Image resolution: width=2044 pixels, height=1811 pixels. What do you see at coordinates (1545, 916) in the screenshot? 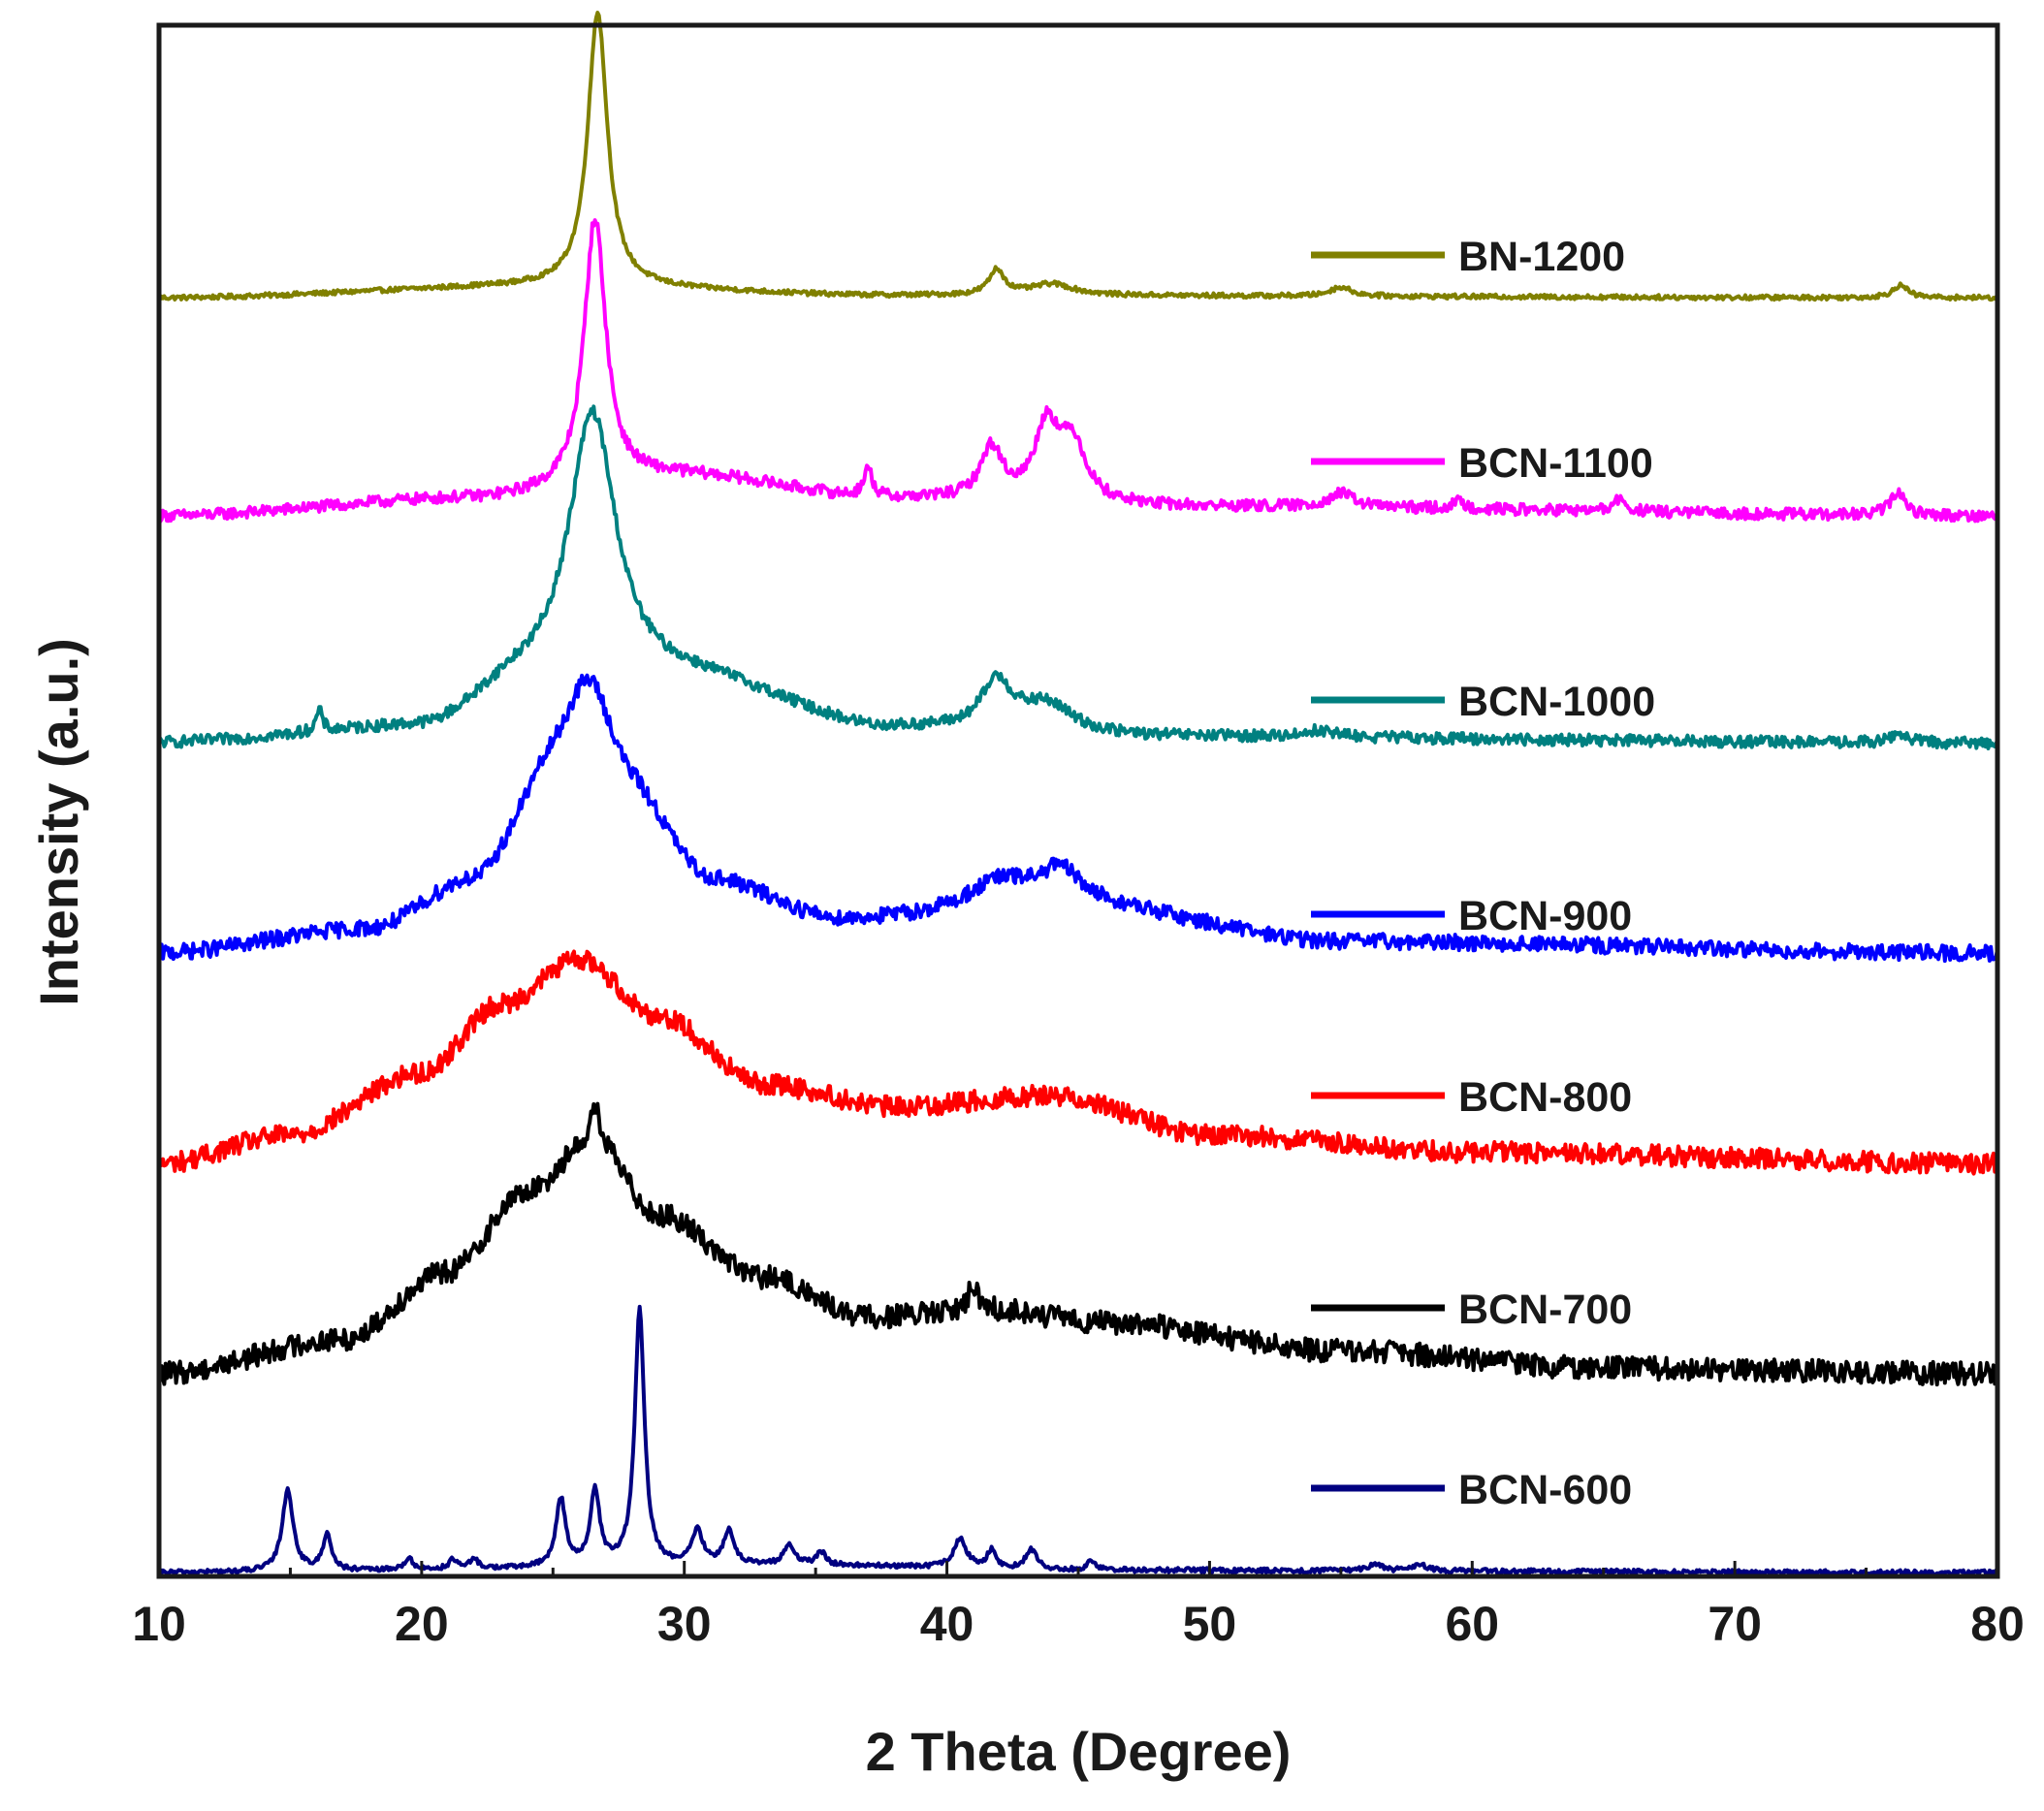
I see `legend-label-bcn-900: BCN-900` at bounding box center [1545, 916].